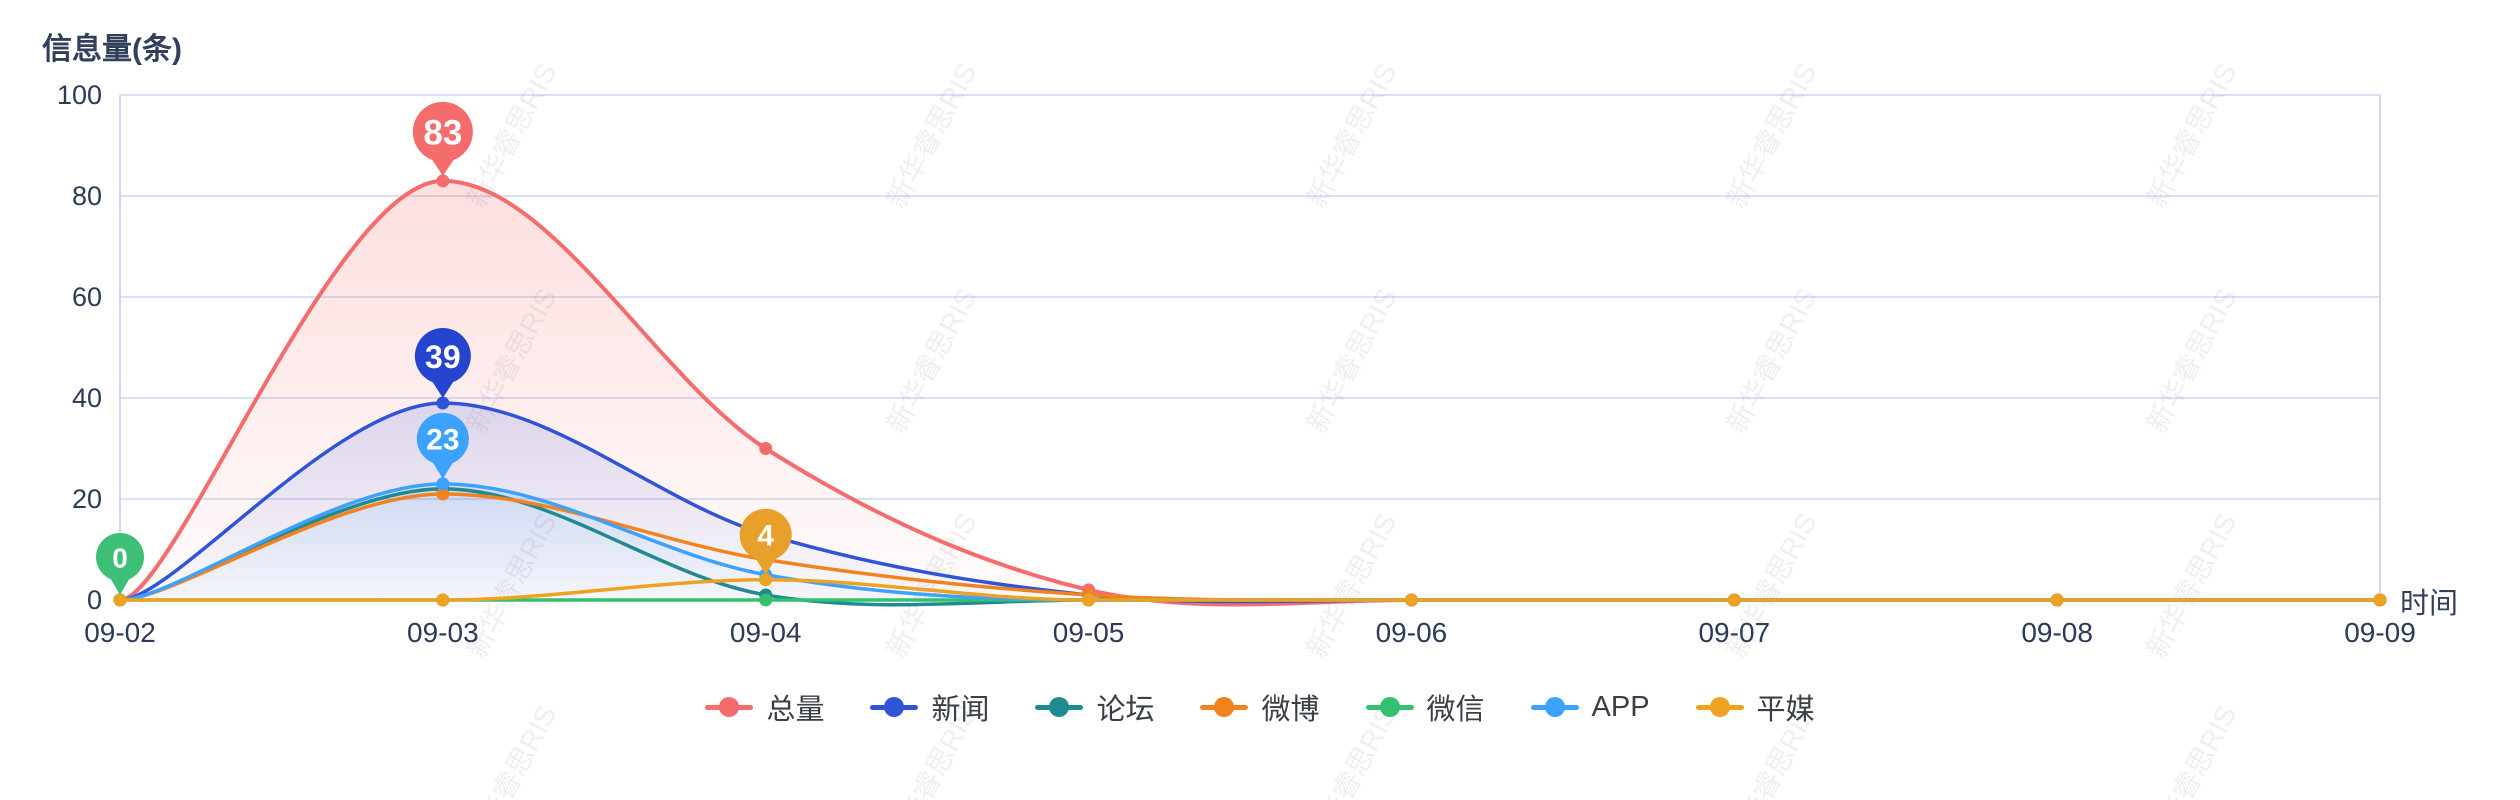  I want to click on y-axis-title: 信息量(条), so click(112, 49).